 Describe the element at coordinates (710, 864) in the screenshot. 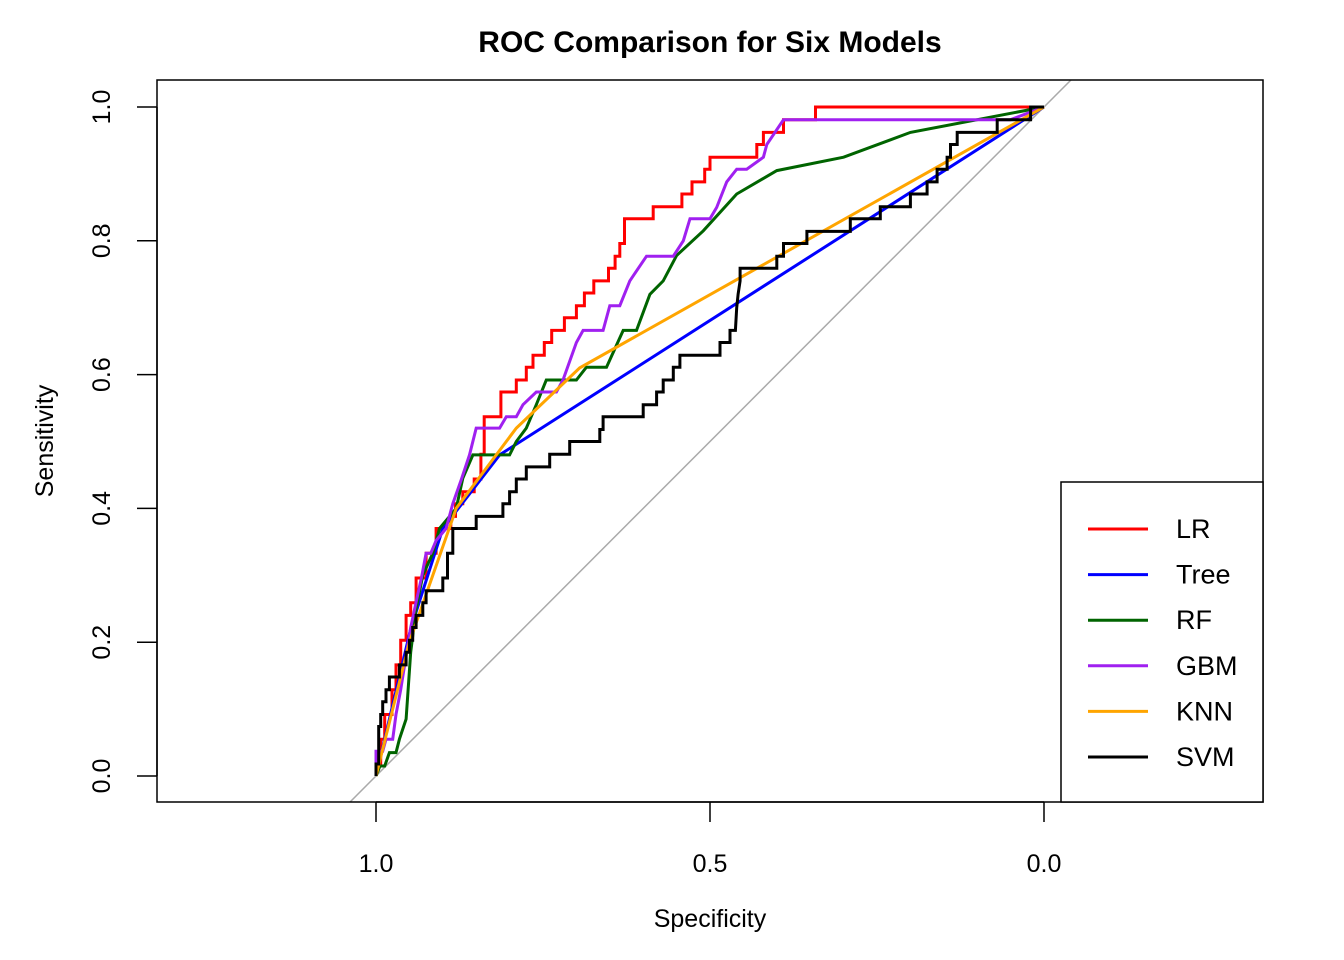

I see `x-tick-label: 0.5` at that location.